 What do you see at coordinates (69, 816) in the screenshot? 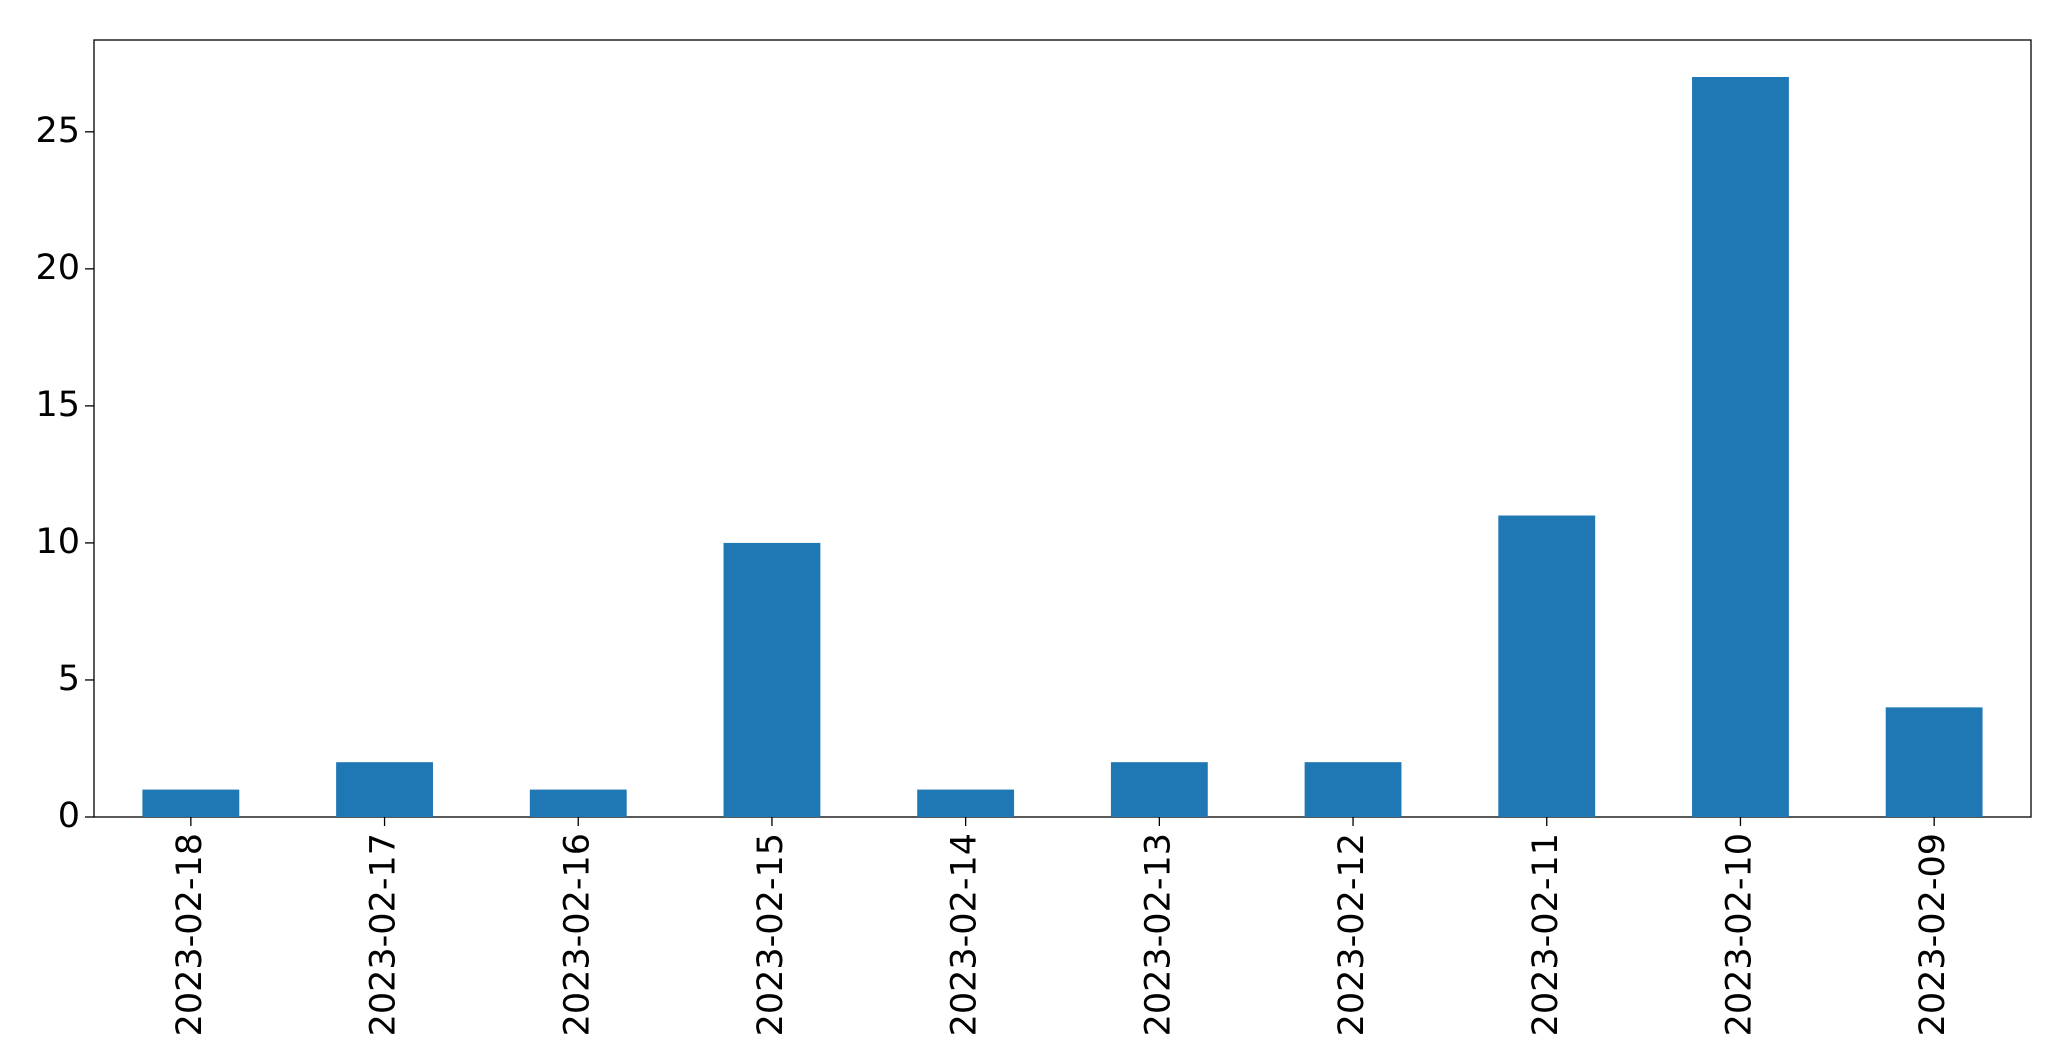
I see `y-tick-label: 0` at bounding box center [69, 816].